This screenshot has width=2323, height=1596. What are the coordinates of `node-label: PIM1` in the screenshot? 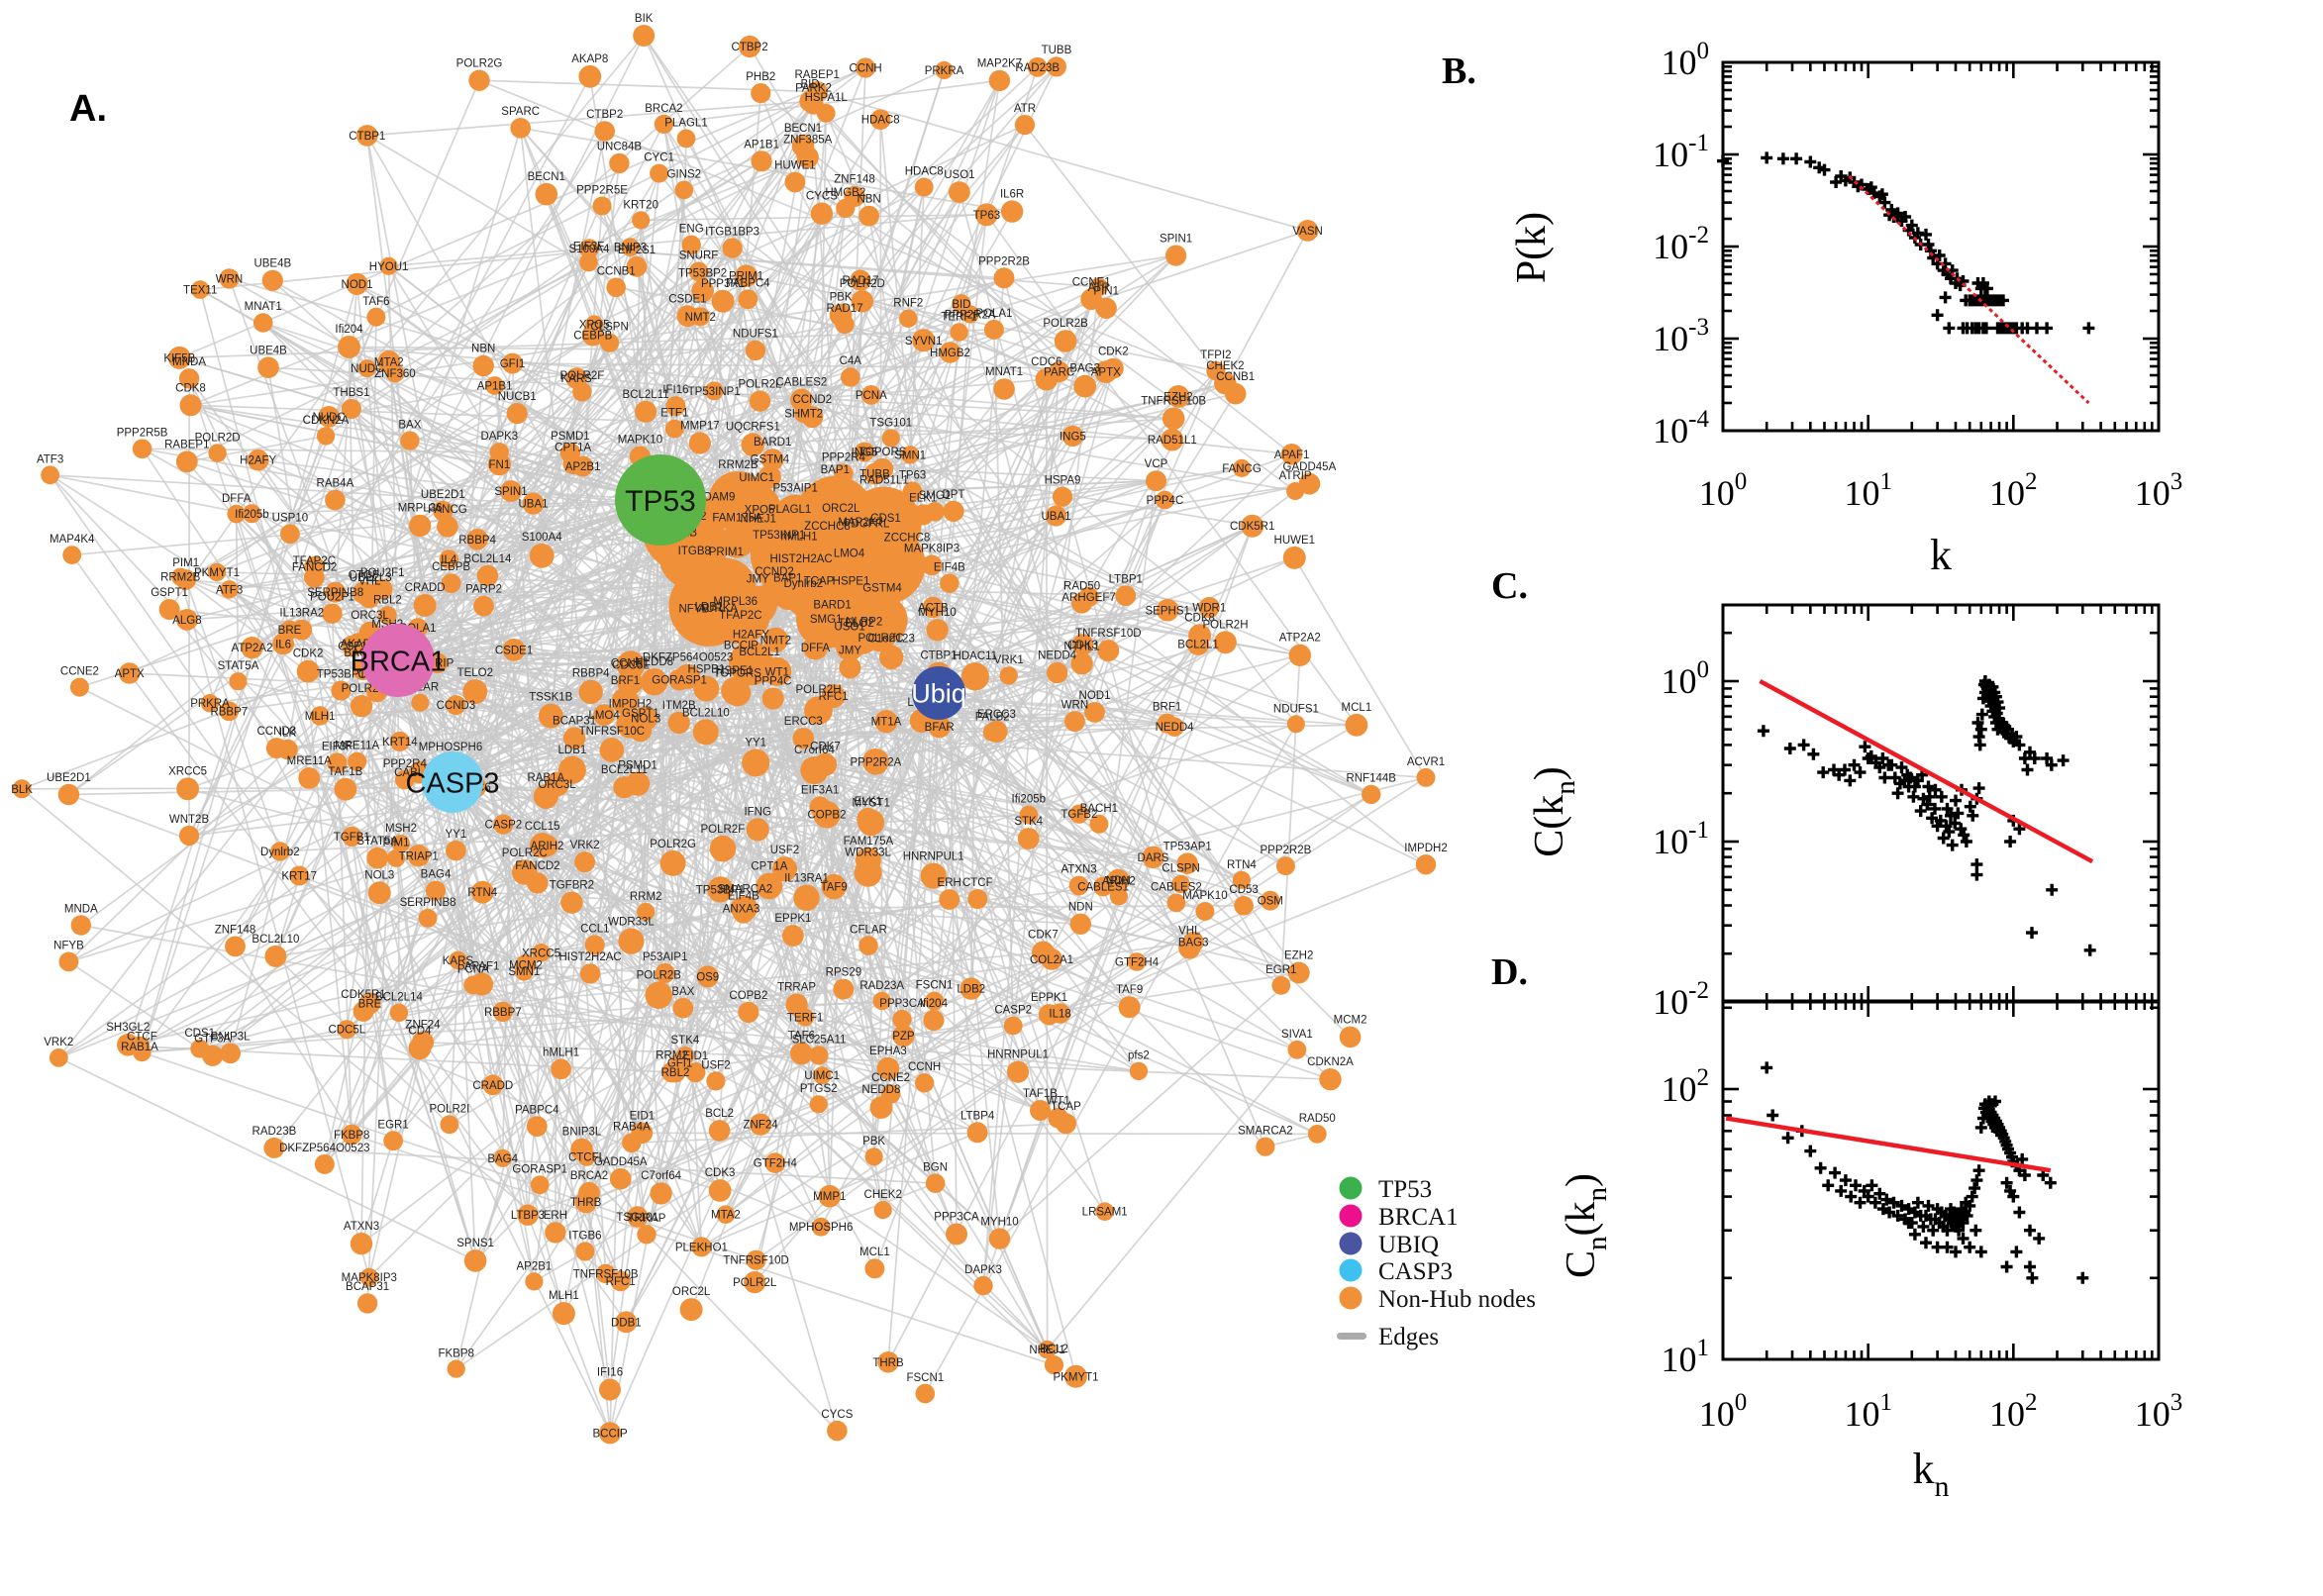 It's located at (396, 843).